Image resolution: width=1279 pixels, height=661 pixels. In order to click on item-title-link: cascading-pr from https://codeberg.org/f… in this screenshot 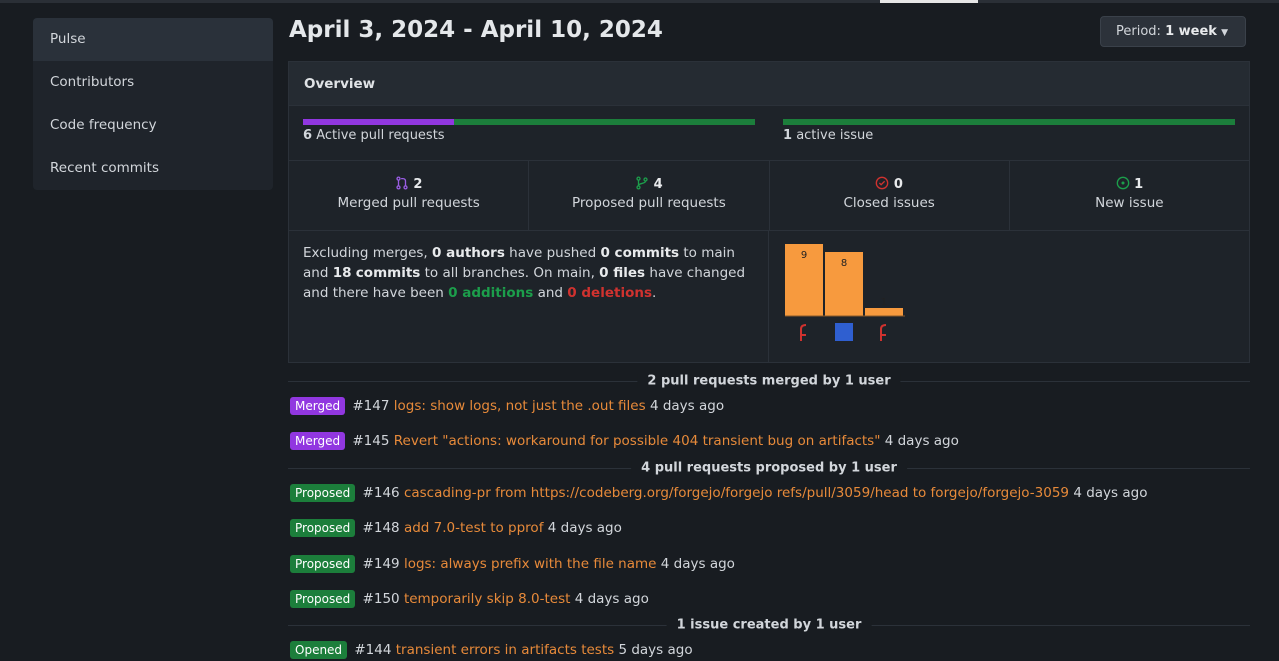, I will do `click(736, 493)`.